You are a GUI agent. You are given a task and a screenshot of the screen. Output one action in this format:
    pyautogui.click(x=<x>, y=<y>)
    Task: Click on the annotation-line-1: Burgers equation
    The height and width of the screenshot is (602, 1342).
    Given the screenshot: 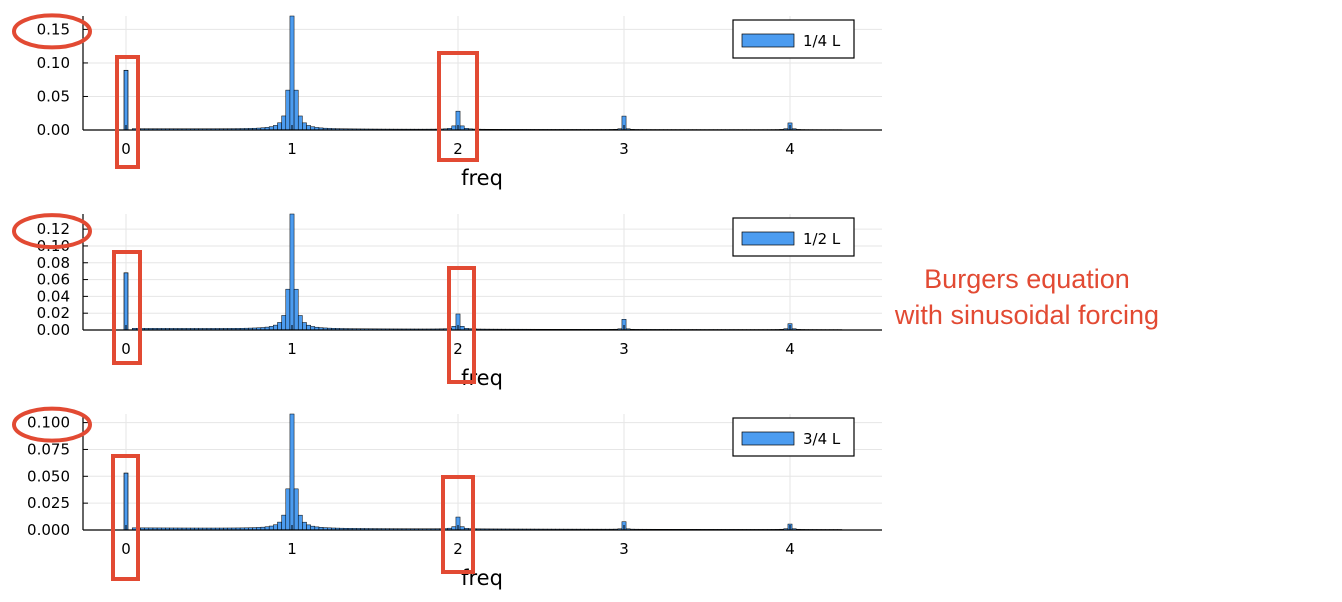 What is the action you would take?
    pyautogui.click(x=1027, y=279)
    